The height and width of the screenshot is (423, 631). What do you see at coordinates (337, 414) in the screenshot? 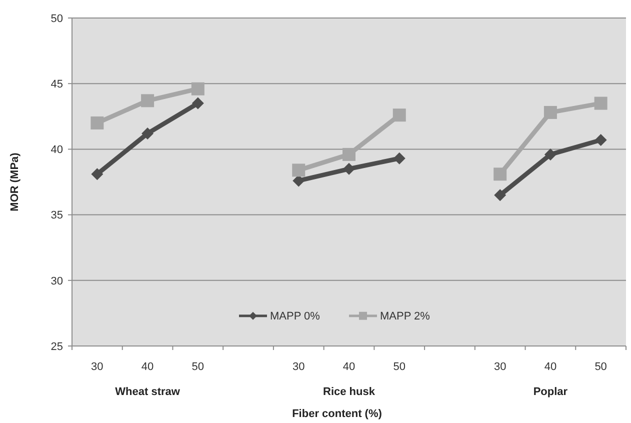
I see `x-axis-title: Fiber content (%)` at bounding box center [337, 414].